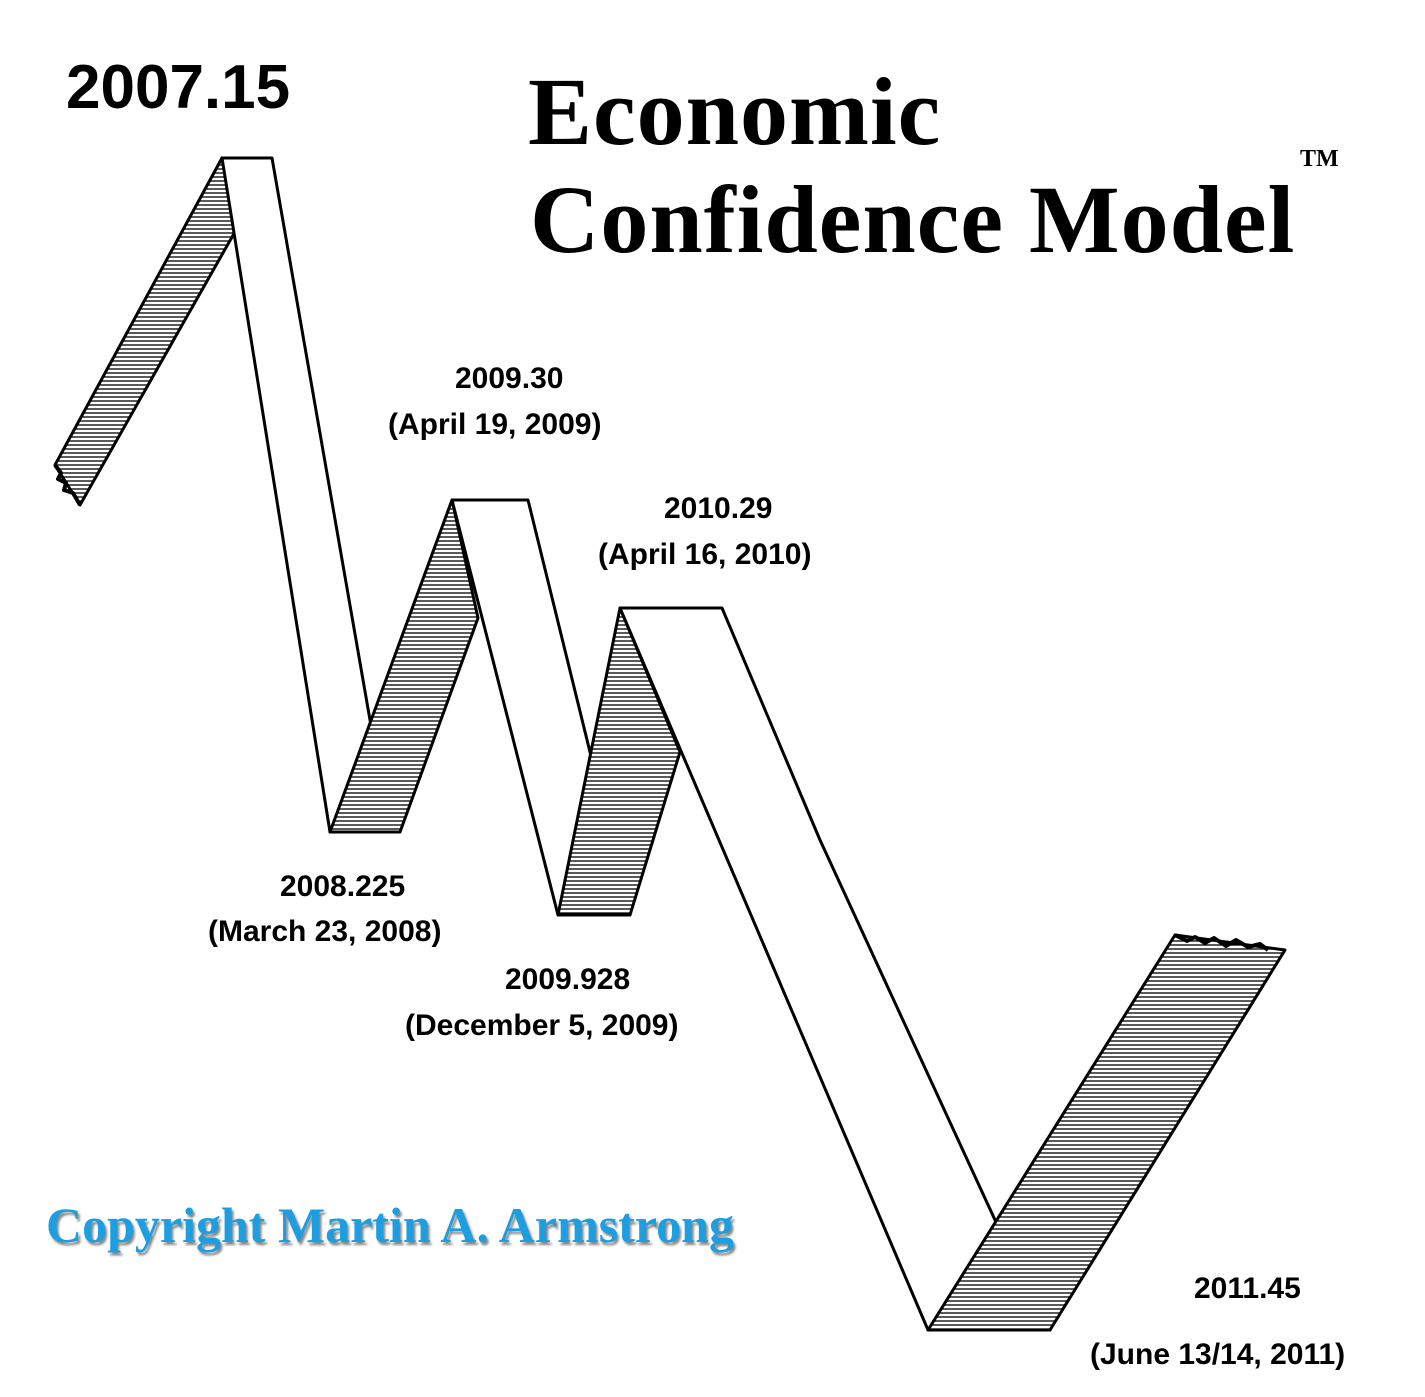  I want to click on turning-point-2011-45-date: (June 13/14, 2011), so click(1218, 1354).